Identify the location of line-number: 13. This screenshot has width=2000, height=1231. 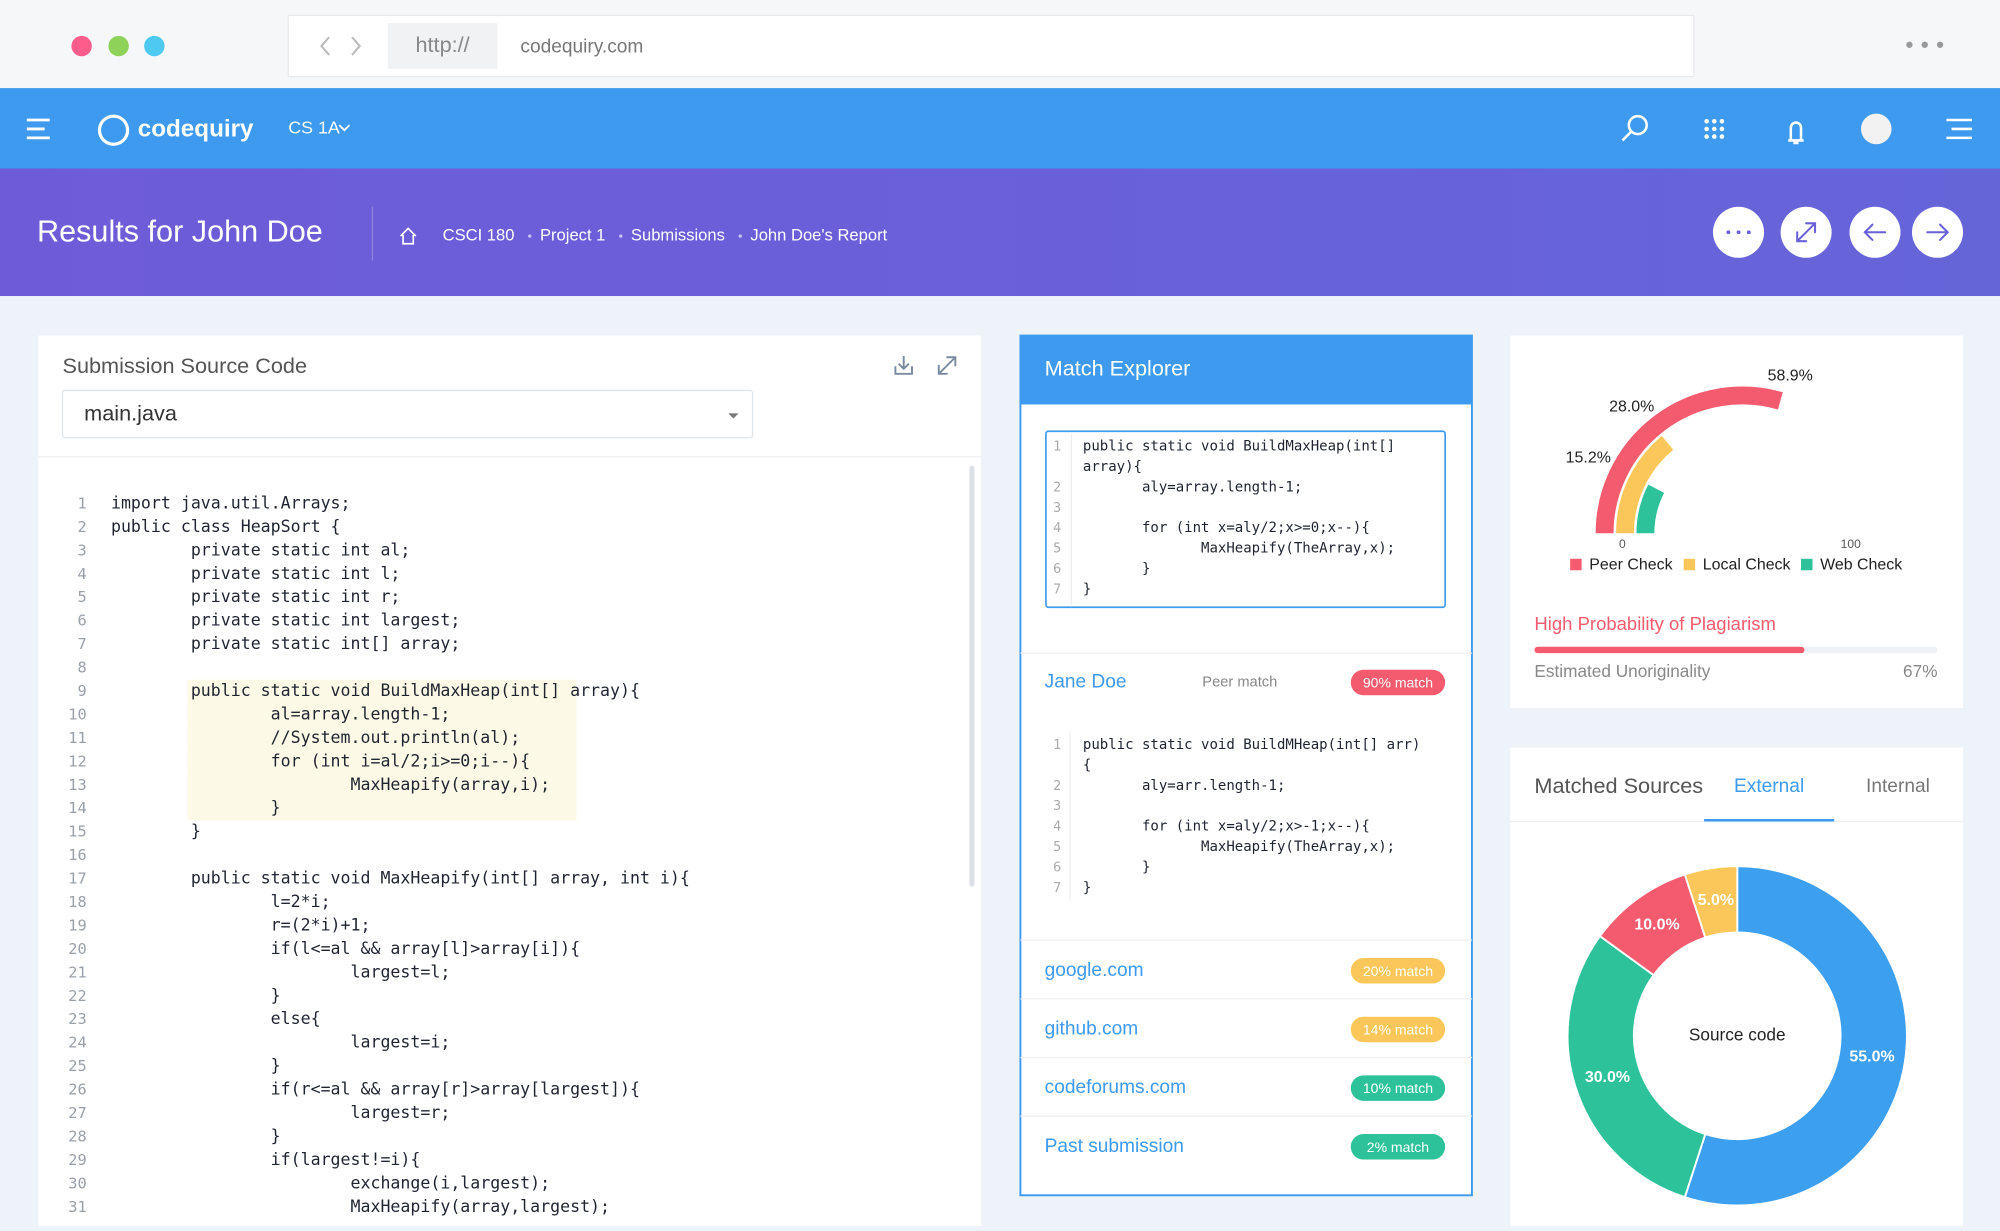
(77, 785).